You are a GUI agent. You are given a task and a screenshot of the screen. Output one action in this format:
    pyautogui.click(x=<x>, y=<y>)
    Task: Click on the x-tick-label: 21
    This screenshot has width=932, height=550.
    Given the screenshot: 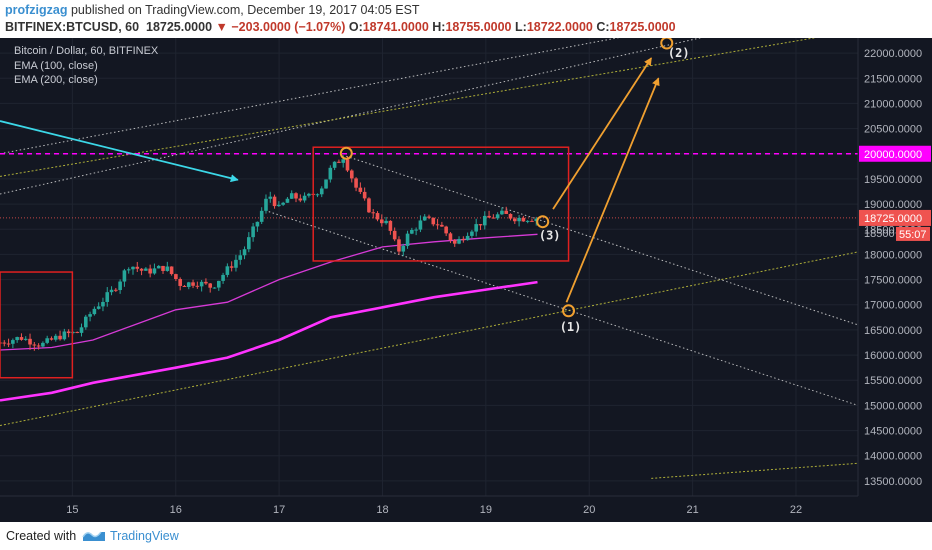 What is the action you would take?
    pyautogui.click(x=692, y=510)
    